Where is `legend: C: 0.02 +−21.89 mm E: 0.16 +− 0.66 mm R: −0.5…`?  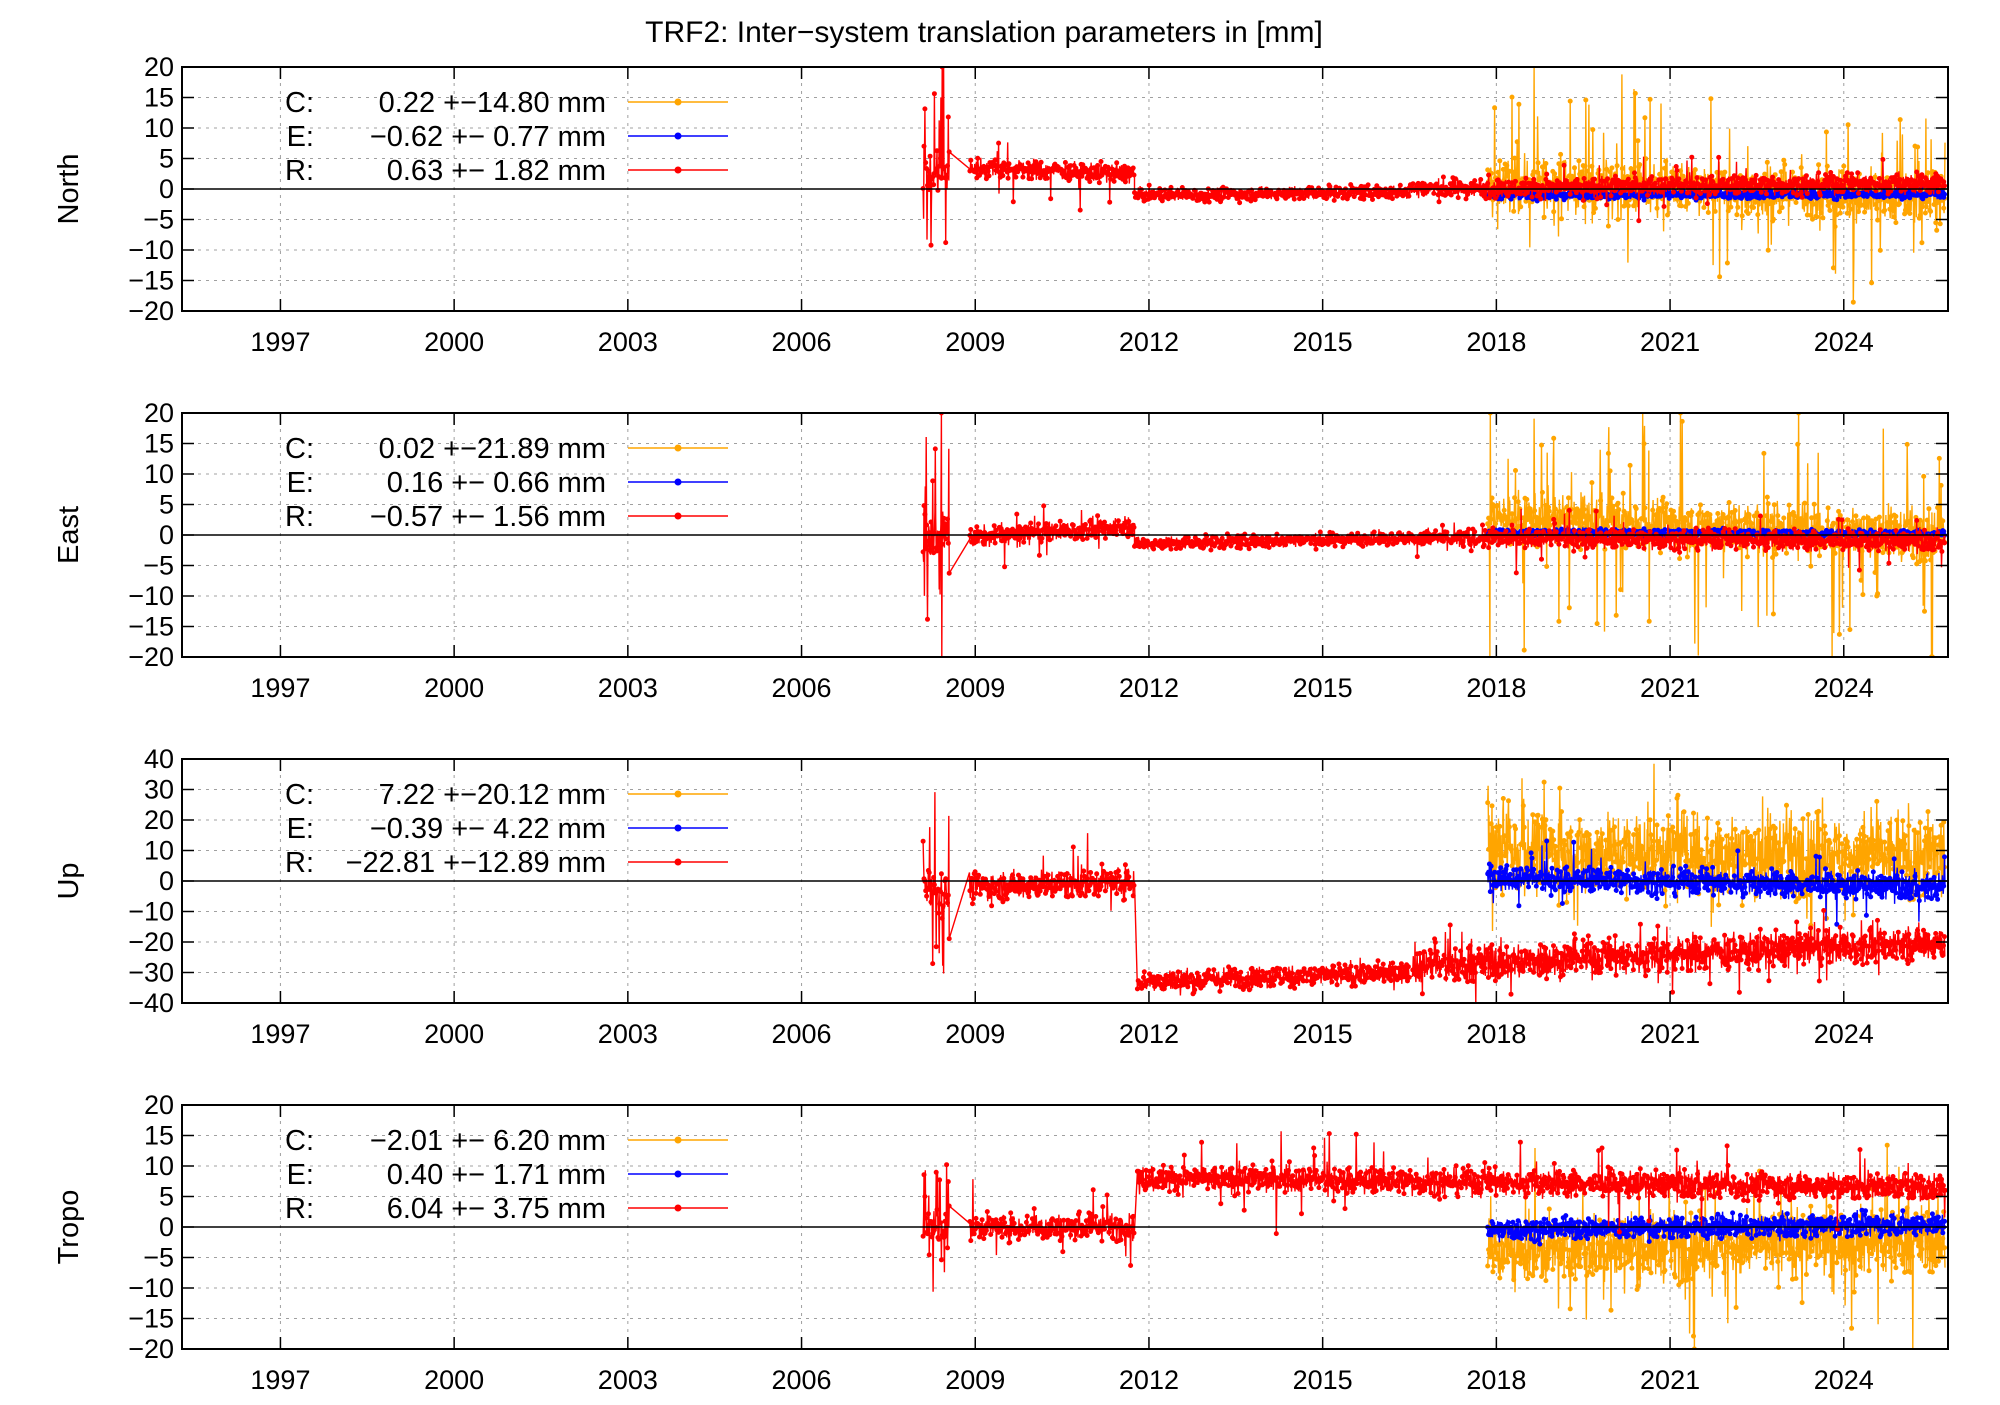
legend: C: 0.02 +−21.89 mm E: 0.16 +− 0.66 mm R: −0.5… is located at coordinates (506, 483).